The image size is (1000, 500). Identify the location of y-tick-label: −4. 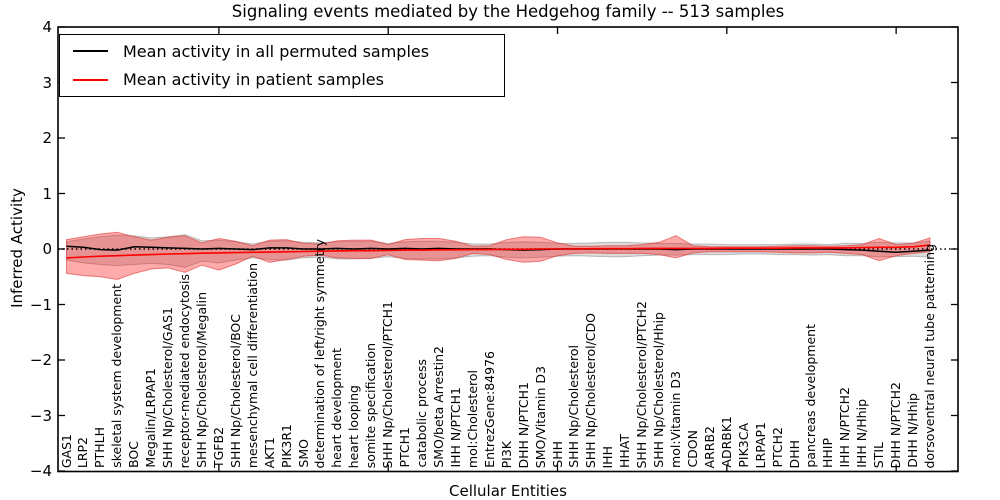
(40, 471).